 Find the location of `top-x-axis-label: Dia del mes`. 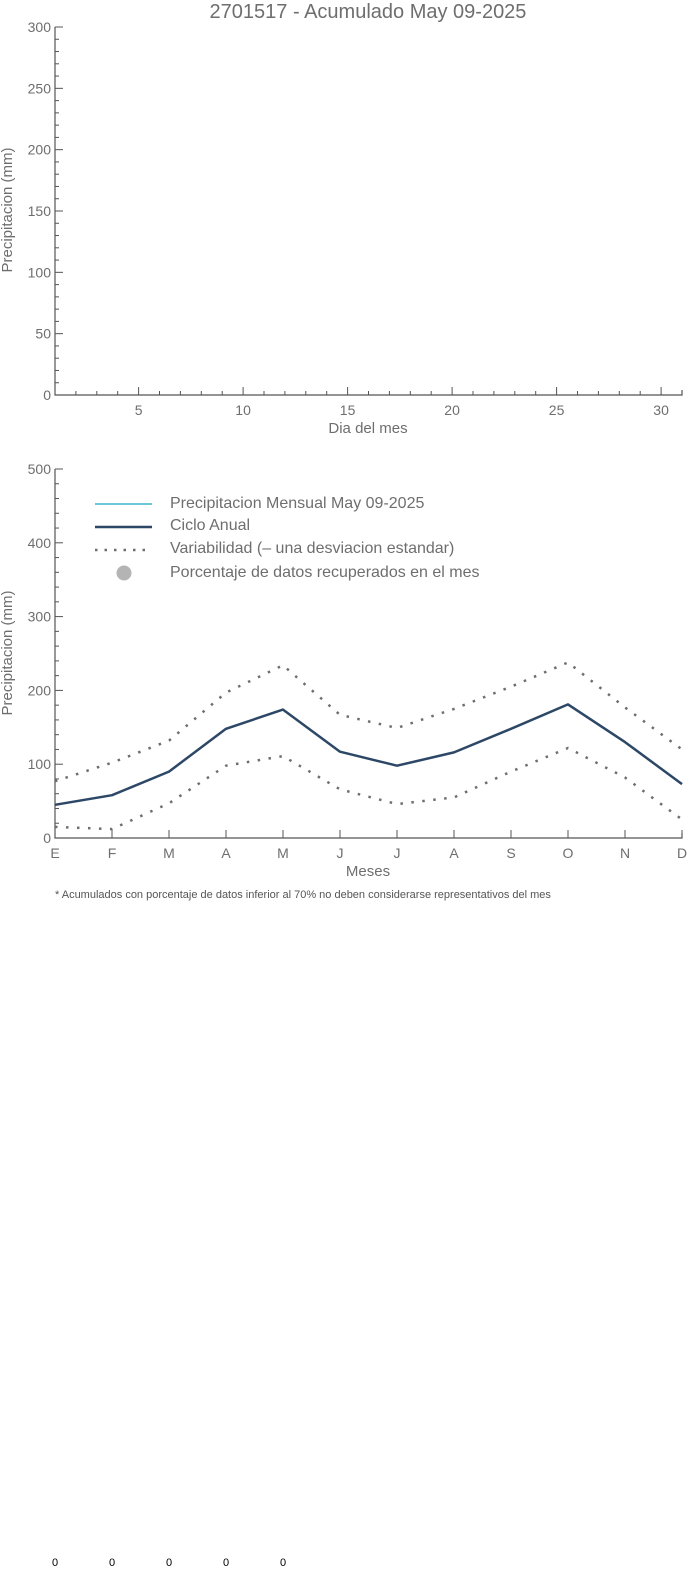

top-x-axis-label: Dia del mes is located at coordinates (367, 428).